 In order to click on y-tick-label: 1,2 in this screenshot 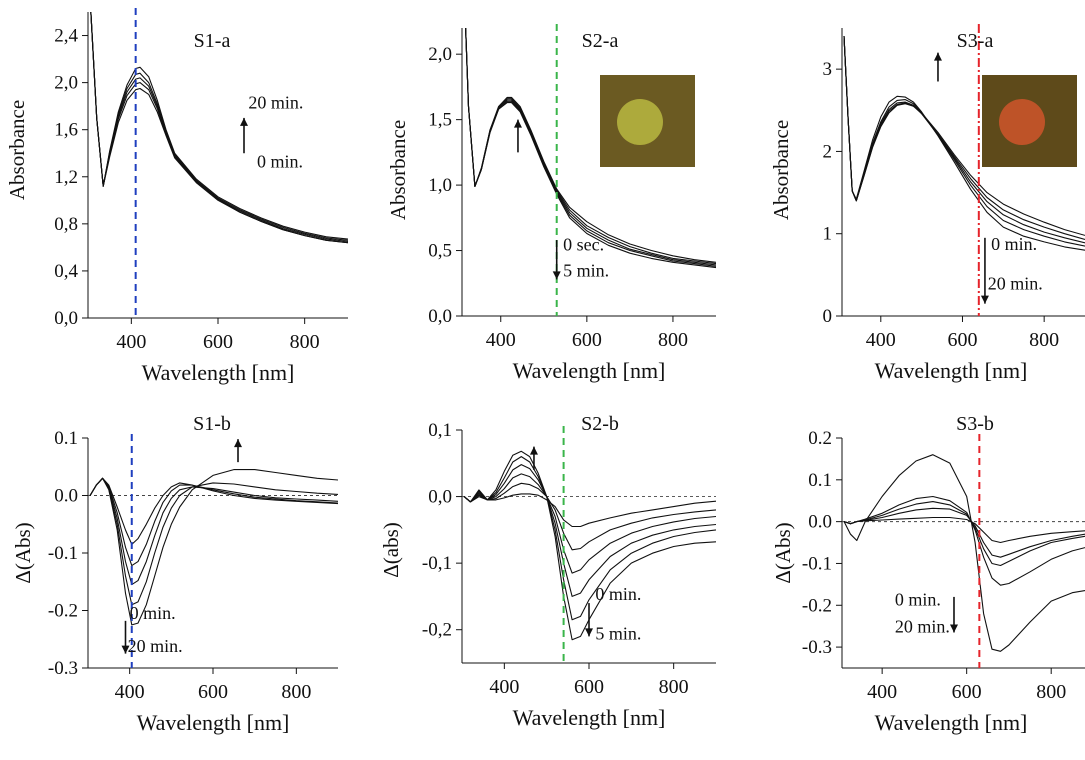, I will do `click(66, 177)`.